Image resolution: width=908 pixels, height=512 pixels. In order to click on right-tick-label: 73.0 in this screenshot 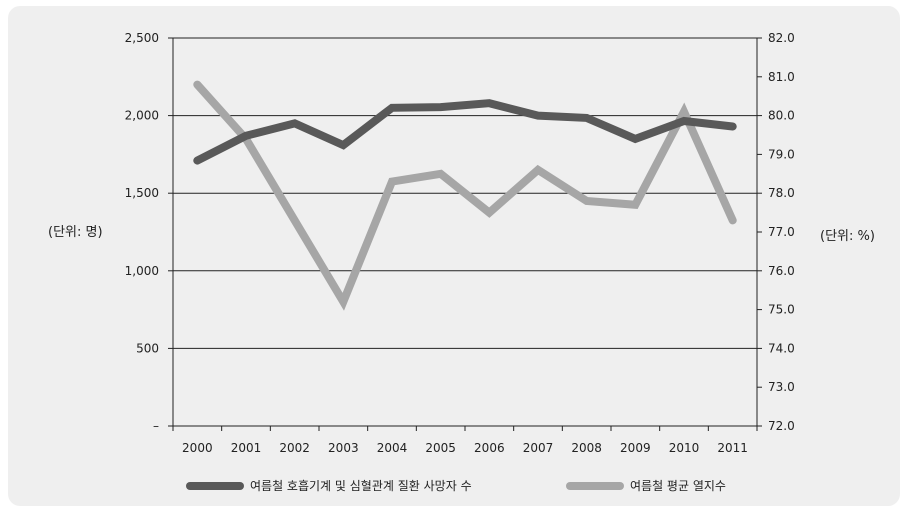, I will do `click(781, 387)`.